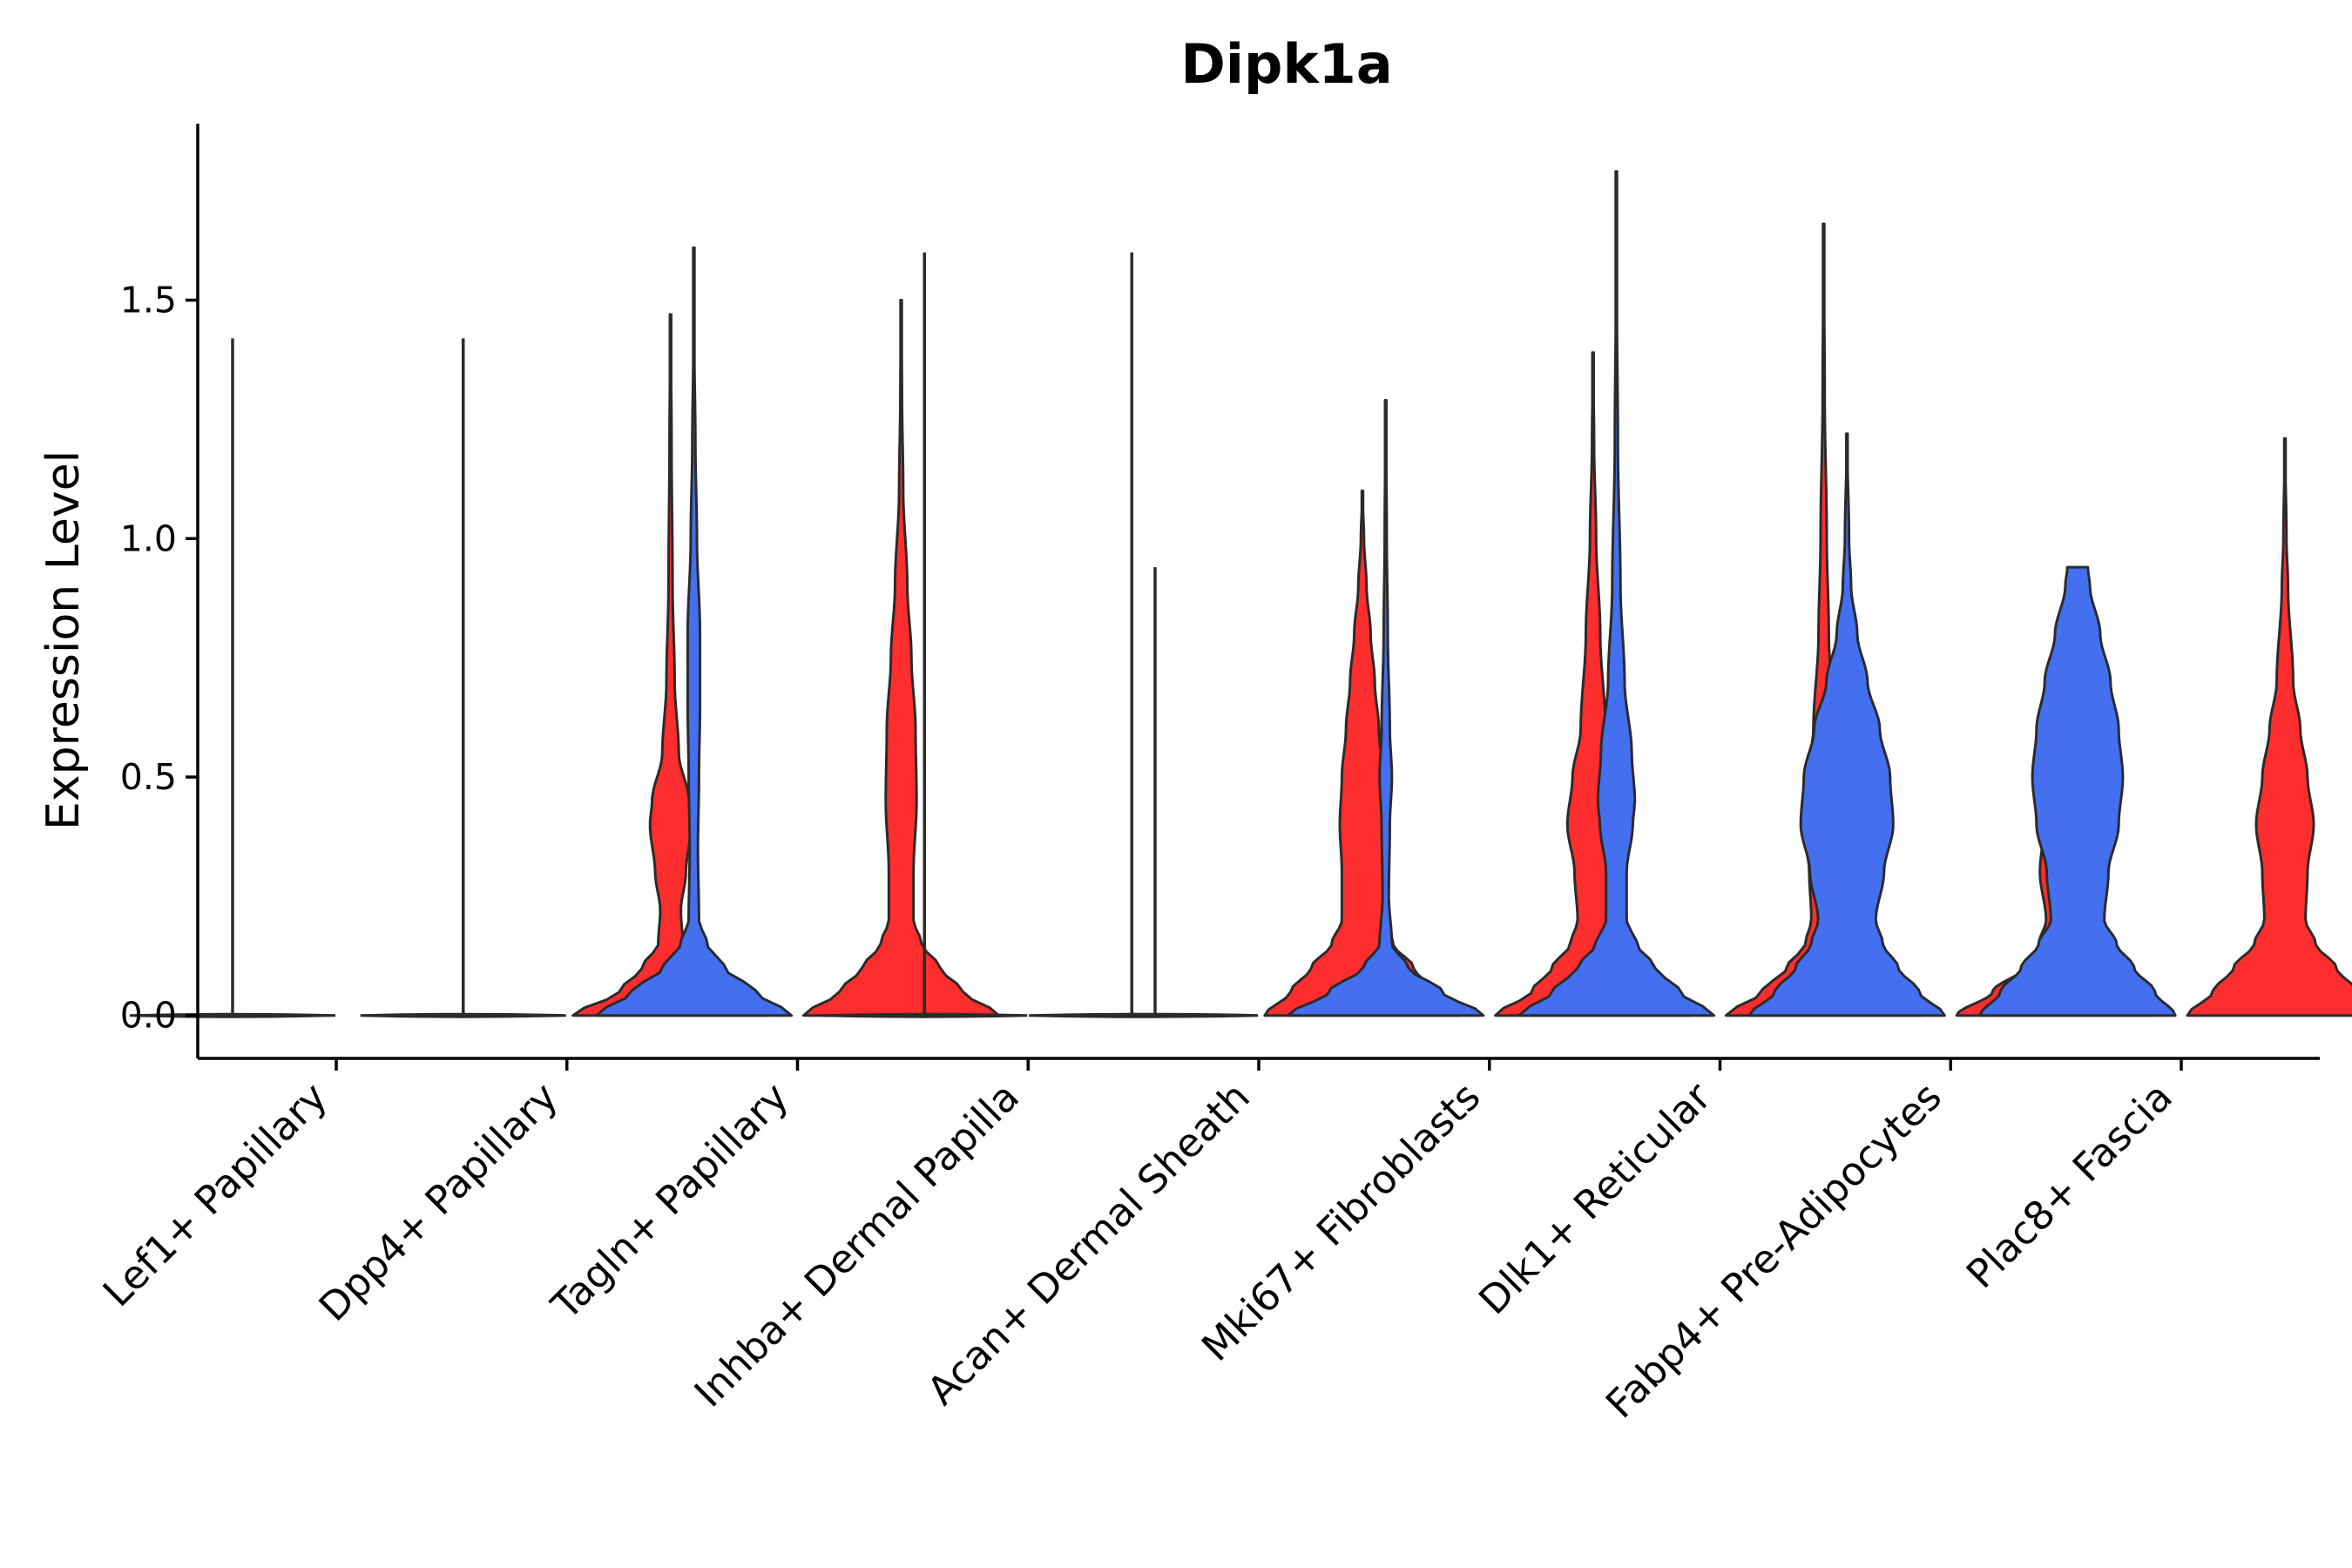 Image resolution: width=2352 pixels, height=1568 pixels. Describe the element at coordinates (669, 1201) in the screenshot. I see `x-tick-label: Tagln+ Papillary` at that location.